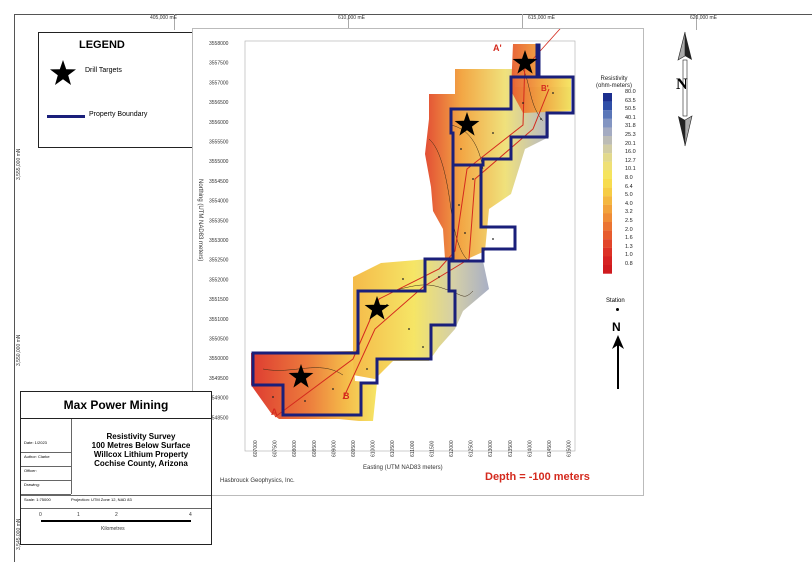  Describe the element at coordinates (276, 448) in the screenshot. I see `x-tick-label: 607500` at that location.